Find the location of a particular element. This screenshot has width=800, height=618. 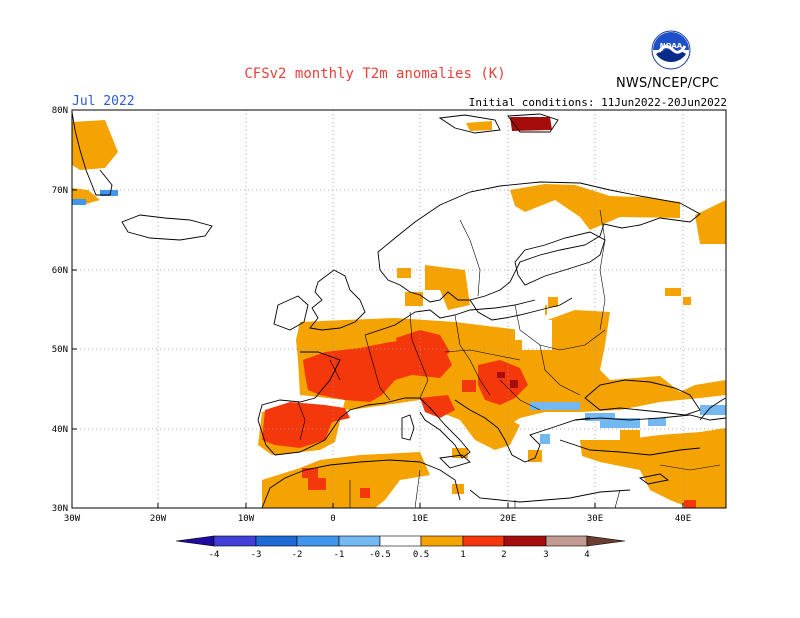

lon-label: 30W is located at coordinates (72, 519).